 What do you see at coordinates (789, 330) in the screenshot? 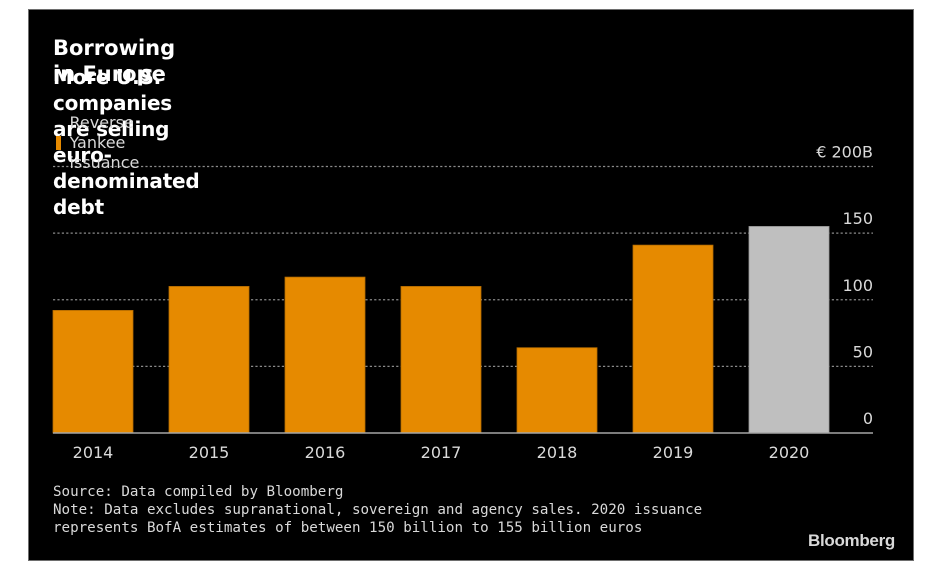
I see `bar-2020` at bounding box center [789, 330].